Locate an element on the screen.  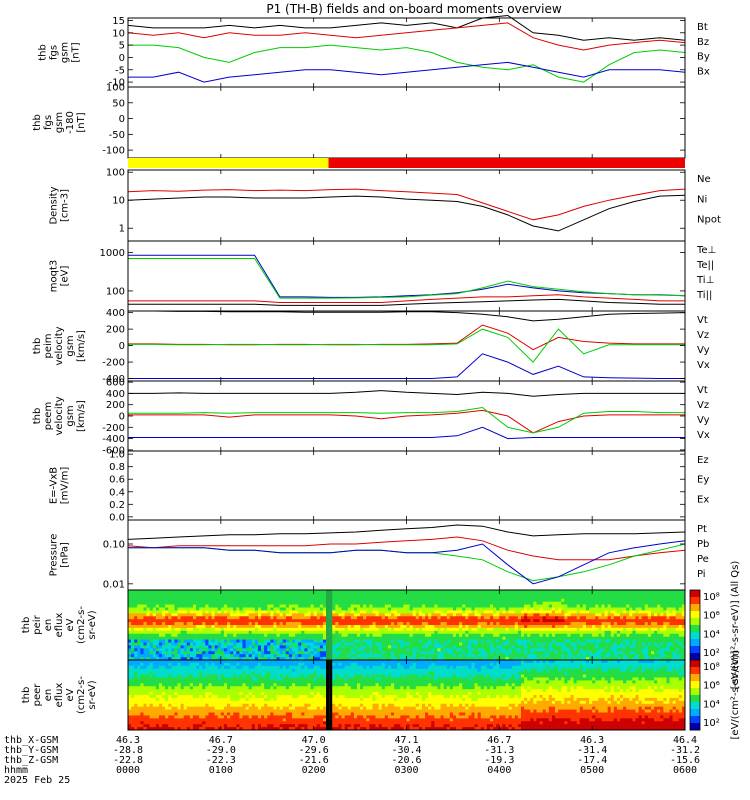
x-row-value: -30.4 is located at coordinates (406, 750).